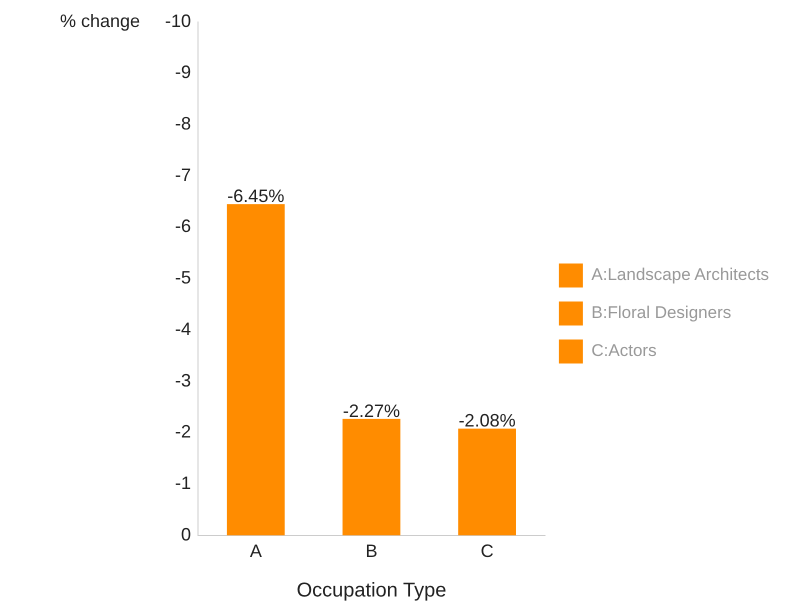 This screenshot has height=615, width=788. What do you see at coordinates (371, 410) in the screenshot?
I see `data-label: -2.27%` at bounding box center [371, 410].